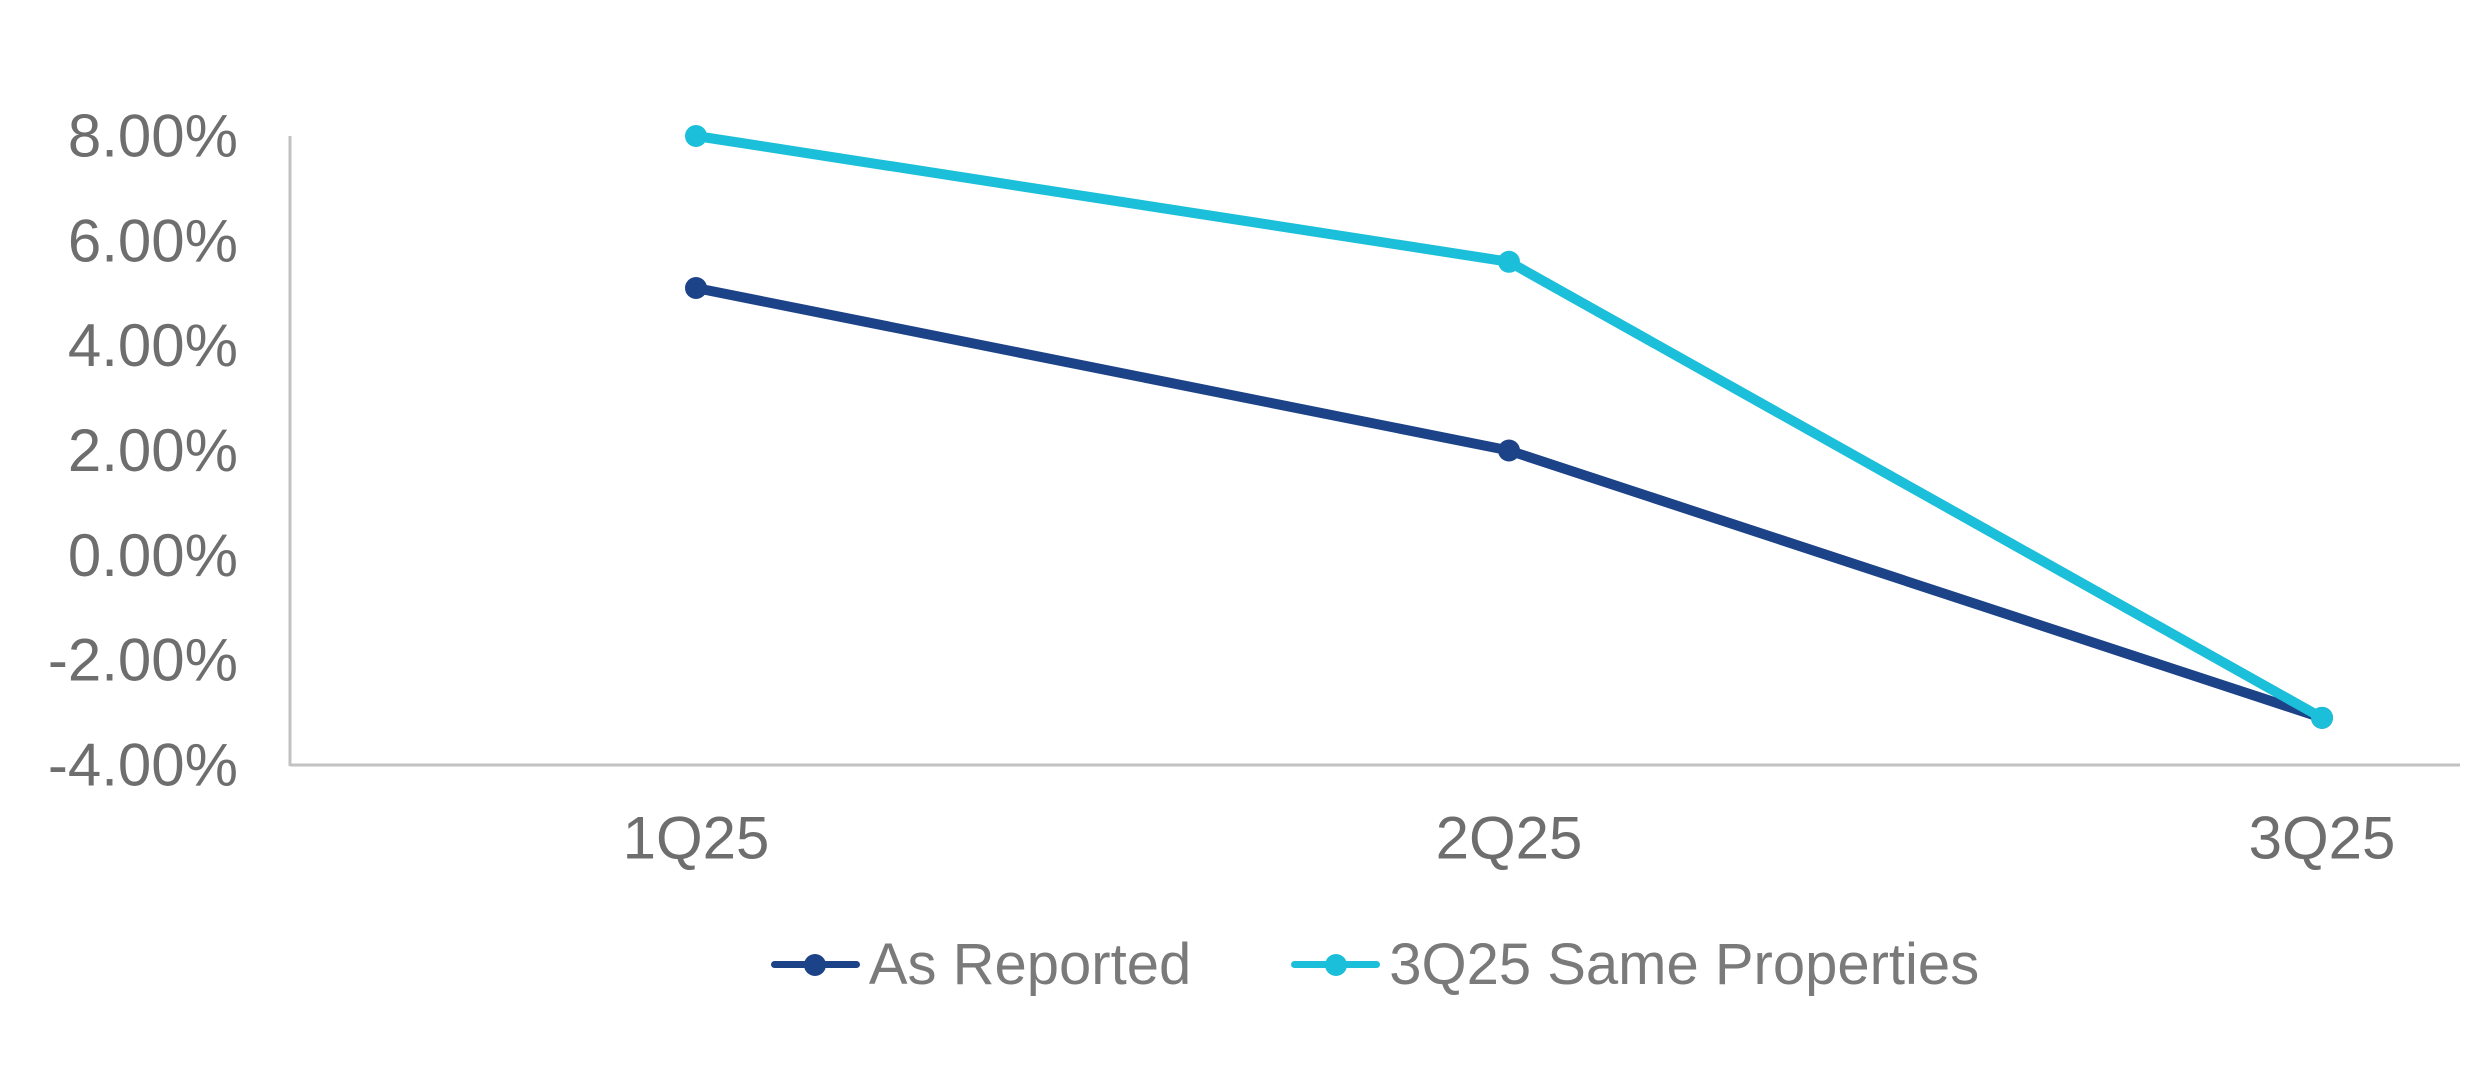 The width and height of the screenshot is (2484, 1081). Describe the element at coordinates (696, 838) in the screenshot. I see `x-axis-category-label: 1Q25` at that location.